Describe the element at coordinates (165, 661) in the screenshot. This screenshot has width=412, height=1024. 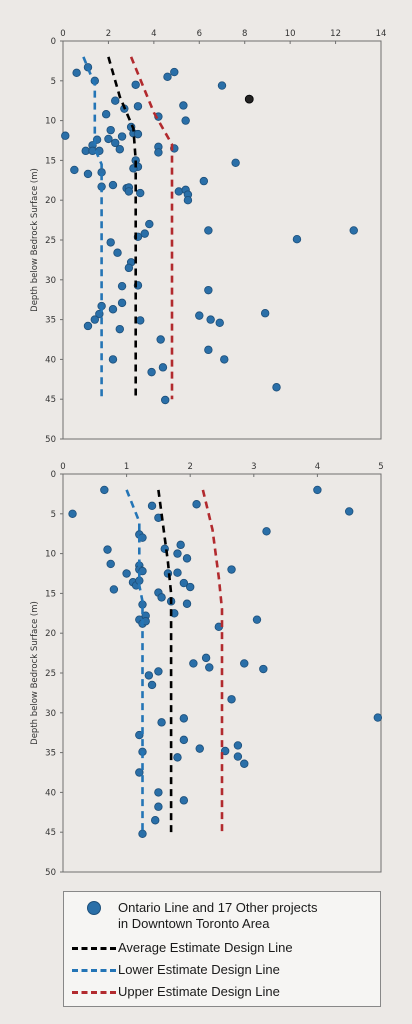
I see `design-line-average` at that location.